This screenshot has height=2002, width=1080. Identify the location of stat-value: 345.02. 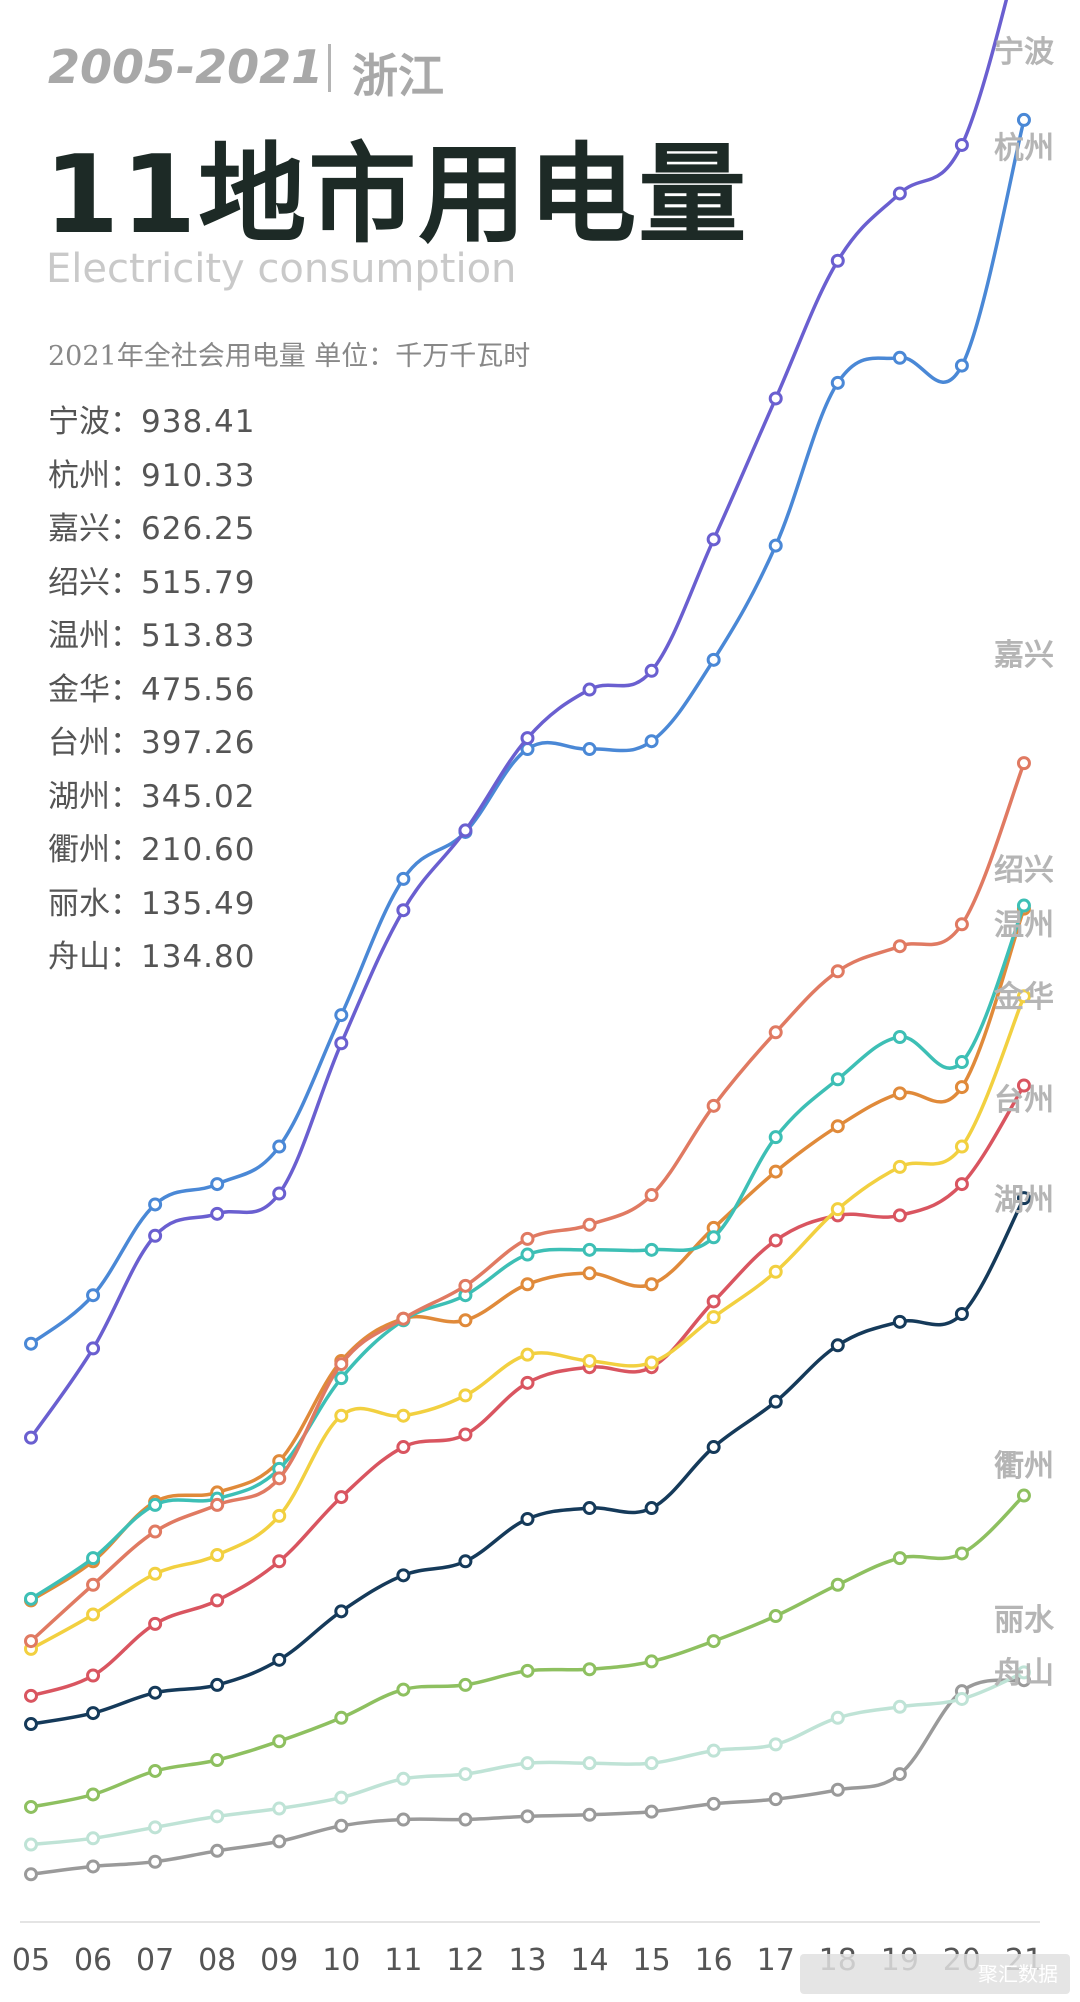
(198, 796).